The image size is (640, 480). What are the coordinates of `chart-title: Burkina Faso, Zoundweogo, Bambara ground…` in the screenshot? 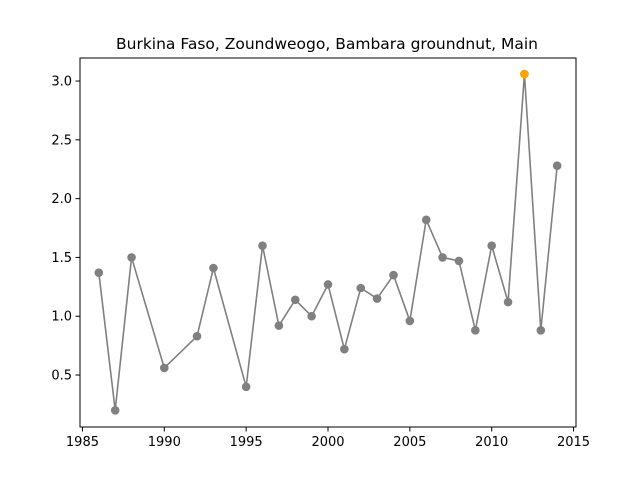 It's located at (327, 44).